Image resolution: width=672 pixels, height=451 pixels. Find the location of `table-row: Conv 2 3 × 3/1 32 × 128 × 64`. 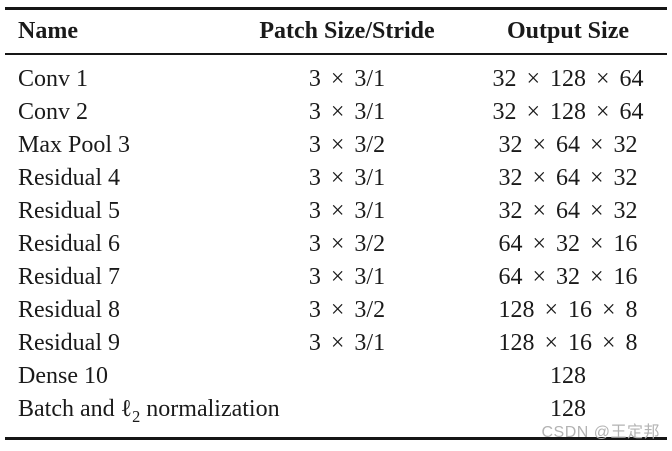

table-row: Conv 2 3 × 3/1 32 × 128 × 64 is located at coordinates (336, 112).